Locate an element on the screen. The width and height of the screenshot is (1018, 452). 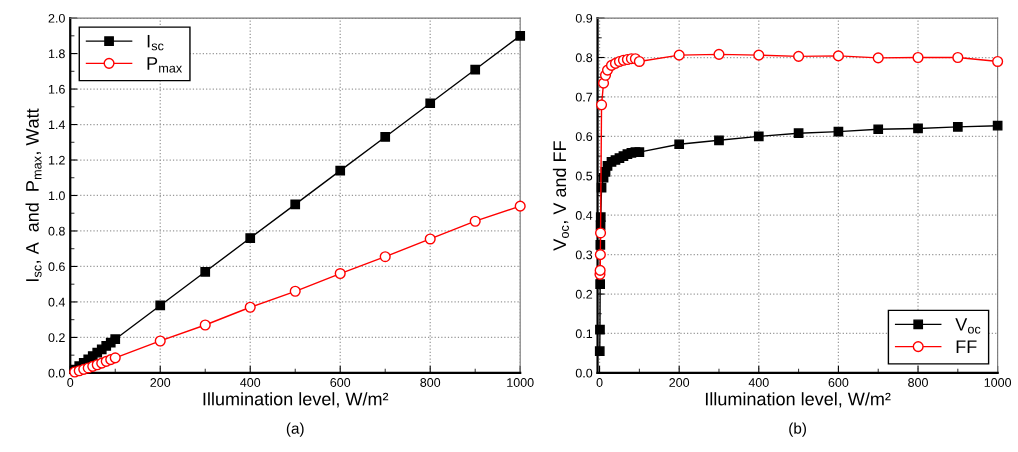
legend-label: P$_{max}$ is located at coordinates (165, 65).